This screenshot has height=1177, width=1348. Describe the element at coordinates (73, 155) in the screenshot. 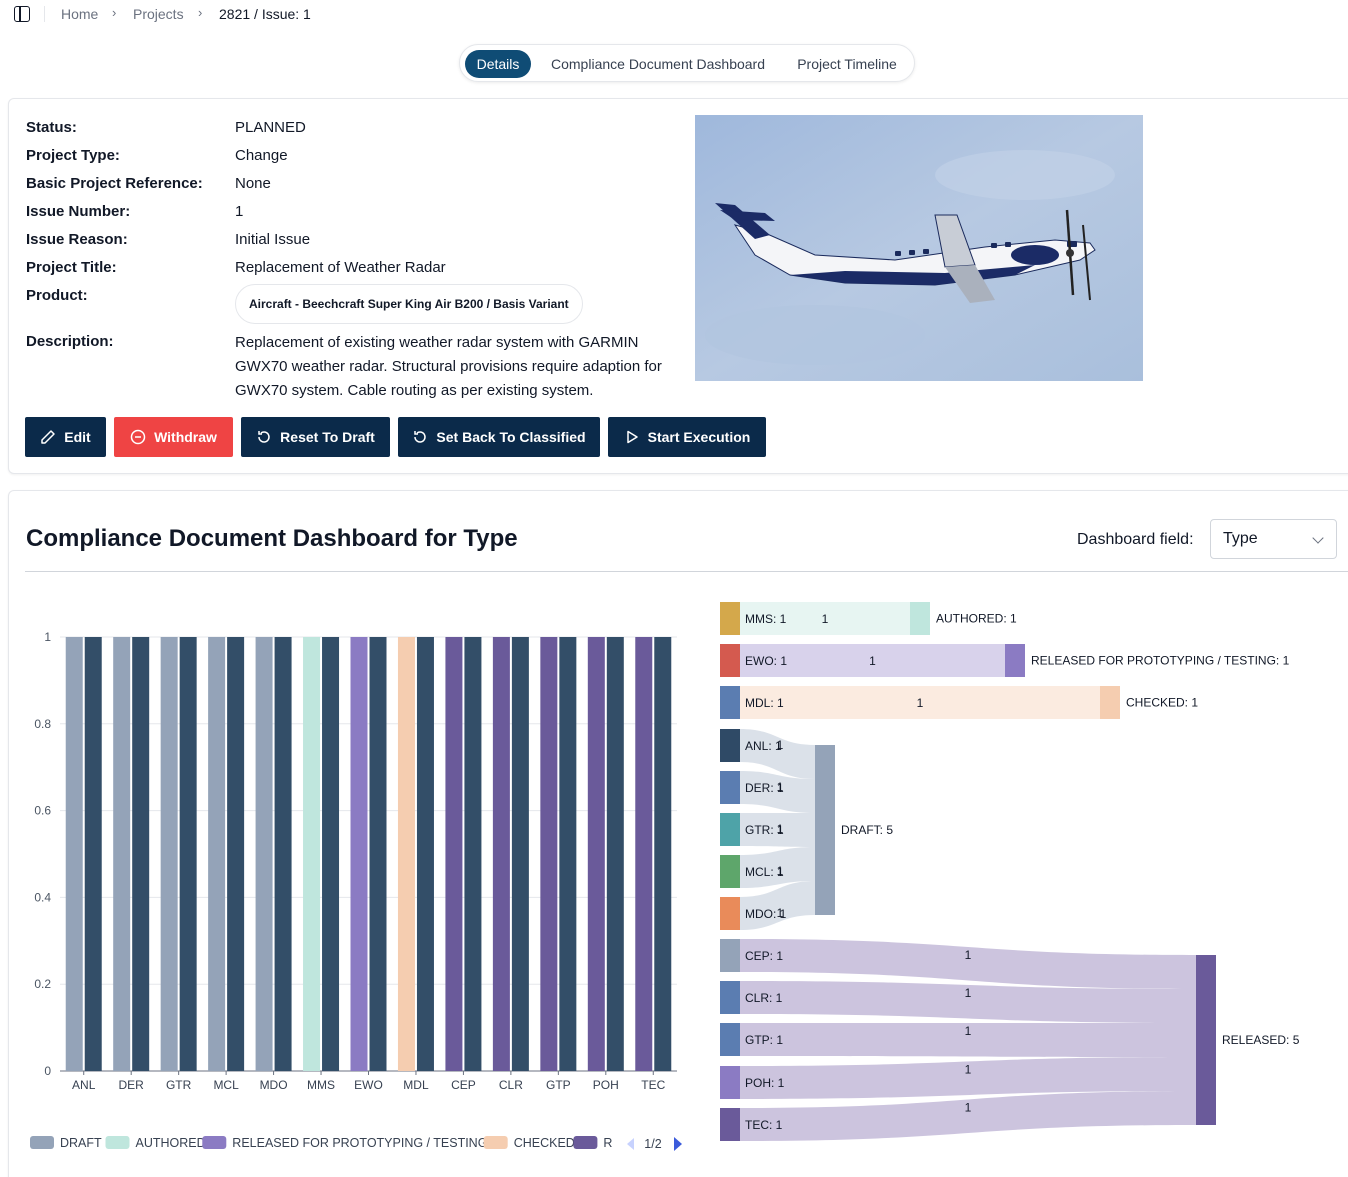

I see `project-type-label: Project Type:` at that location.